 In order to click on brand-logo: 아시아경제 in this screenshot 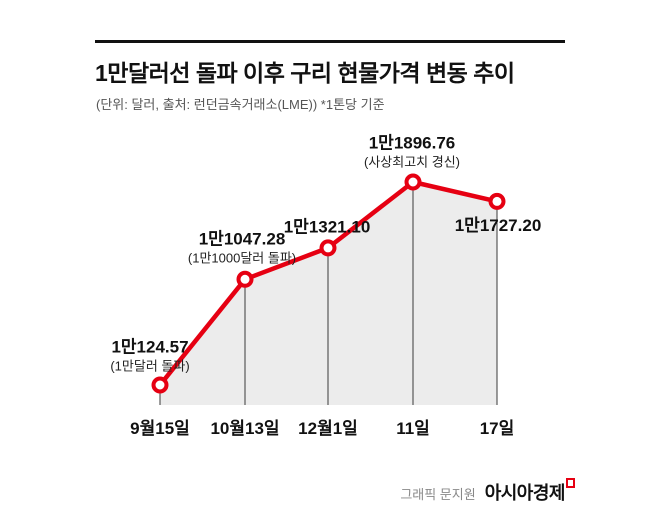, I will do `click(525, 493)`.